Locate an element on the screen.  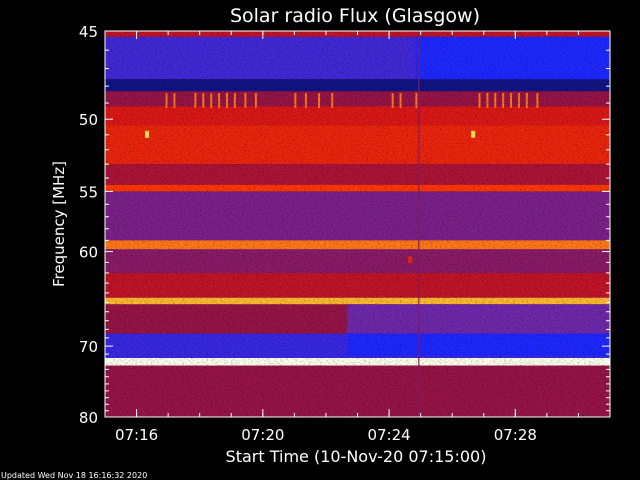
x-tick-label: 07:24 is located at coordinates (388, 435).